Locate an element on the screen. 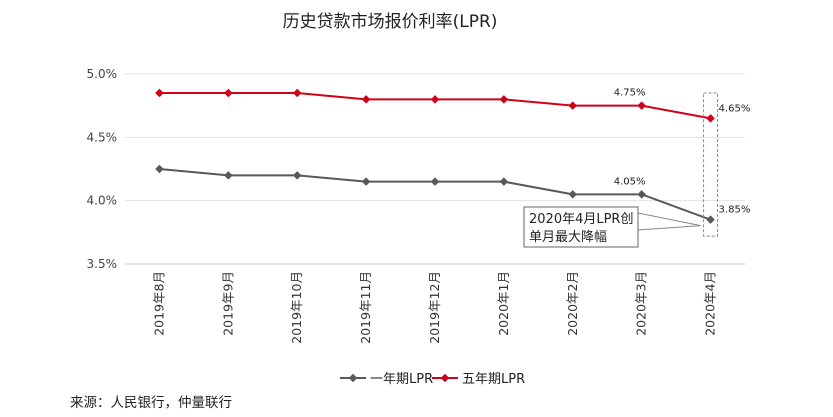  callout-line-2: 单月最大降幅 is located at coordinates (568, 237).